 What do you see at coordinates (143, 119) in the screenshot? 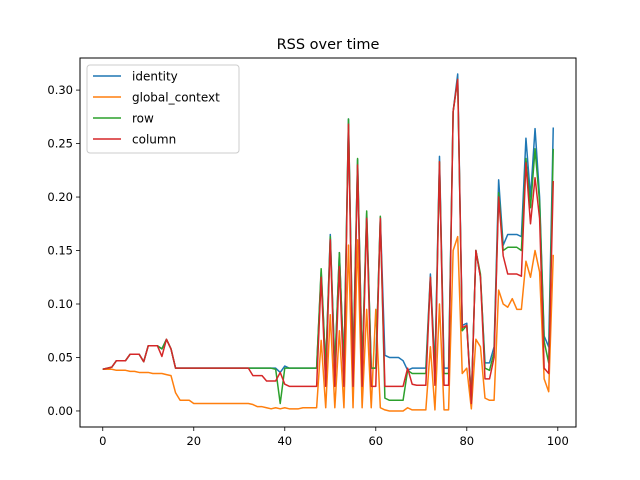
I see `legend-label: row` at bounding box center [143, 119].